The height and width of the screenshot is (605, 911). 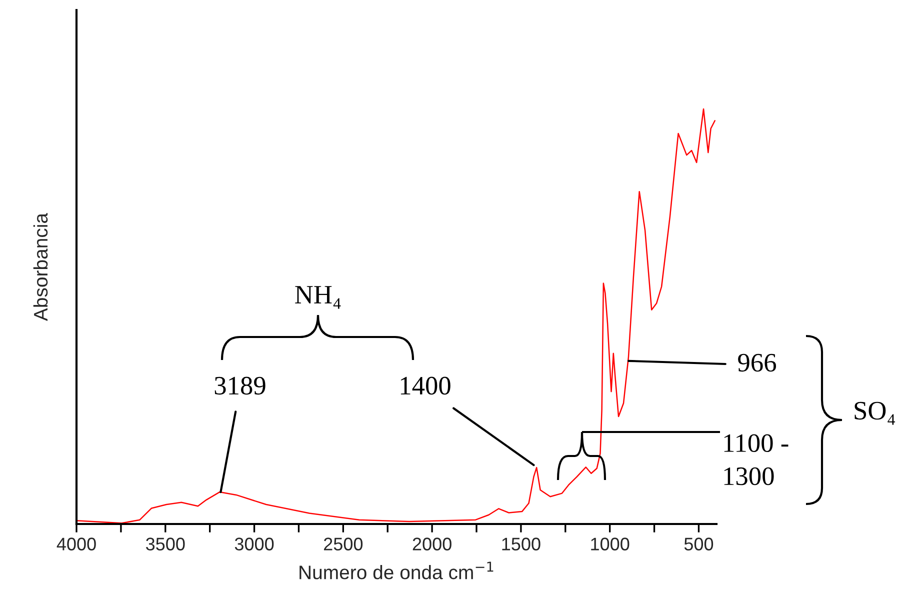 I want to click on annotation: NH₄, so click(x=318, y=297).